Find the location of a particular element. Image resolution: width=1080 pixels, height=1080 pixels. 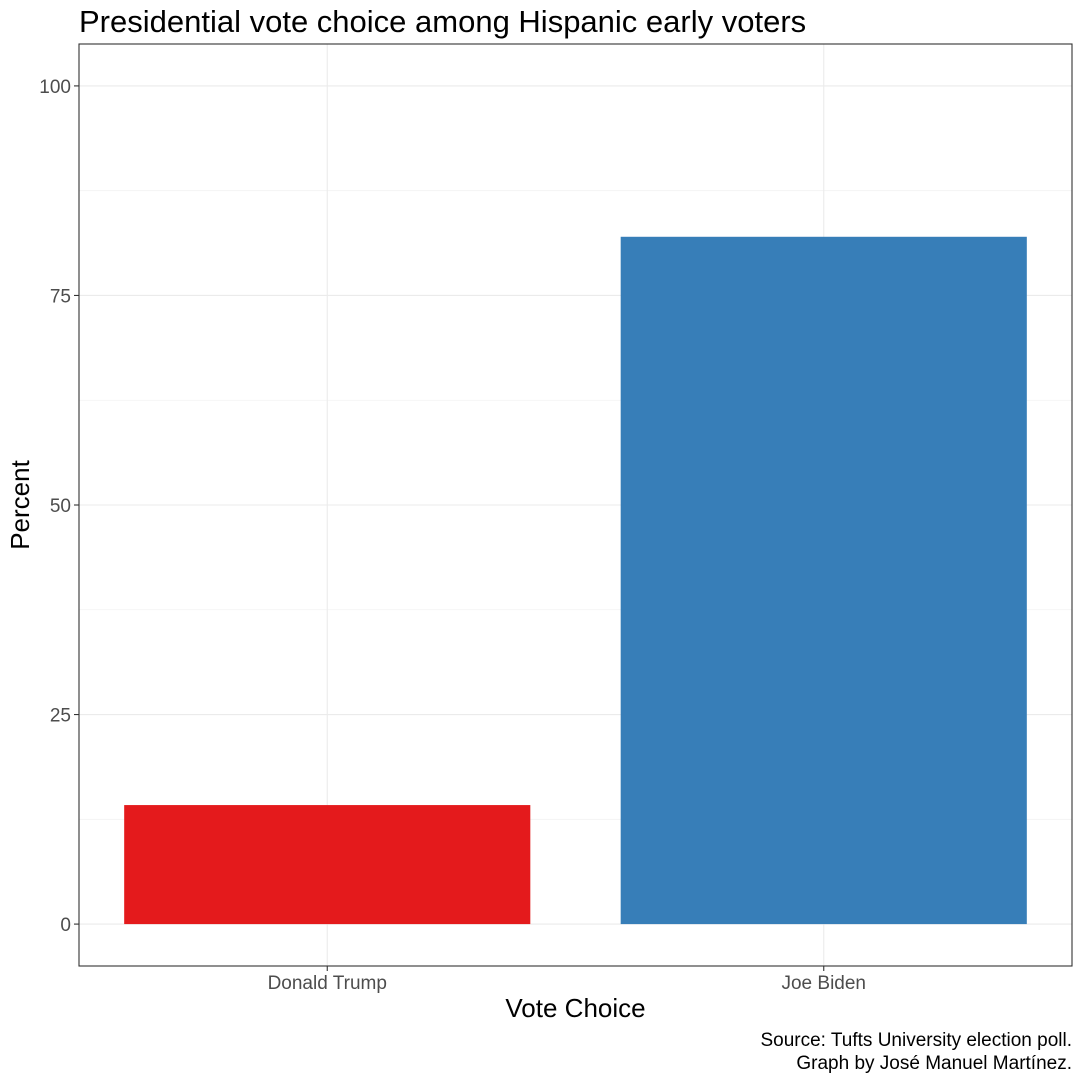

x-tick-label: Donald Trump is located at coordinates (327, 983).